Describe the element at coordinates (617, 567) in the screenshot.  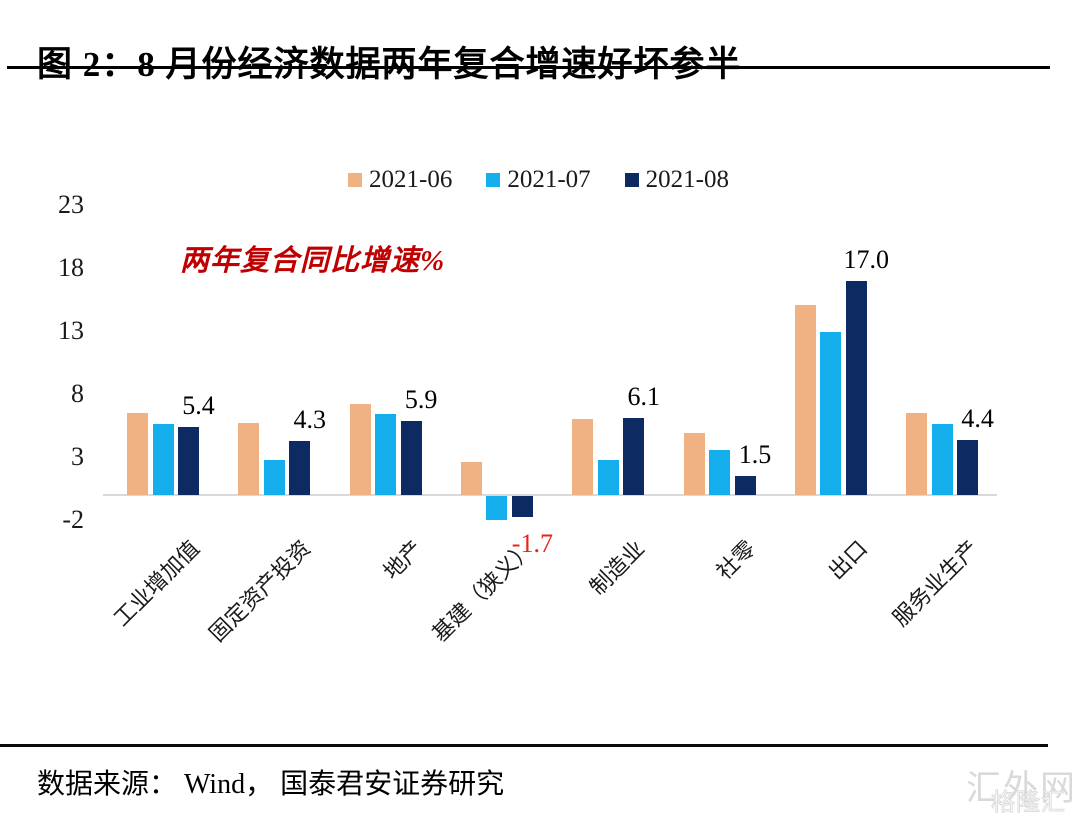
I see `category-label: 制造业` at that location.